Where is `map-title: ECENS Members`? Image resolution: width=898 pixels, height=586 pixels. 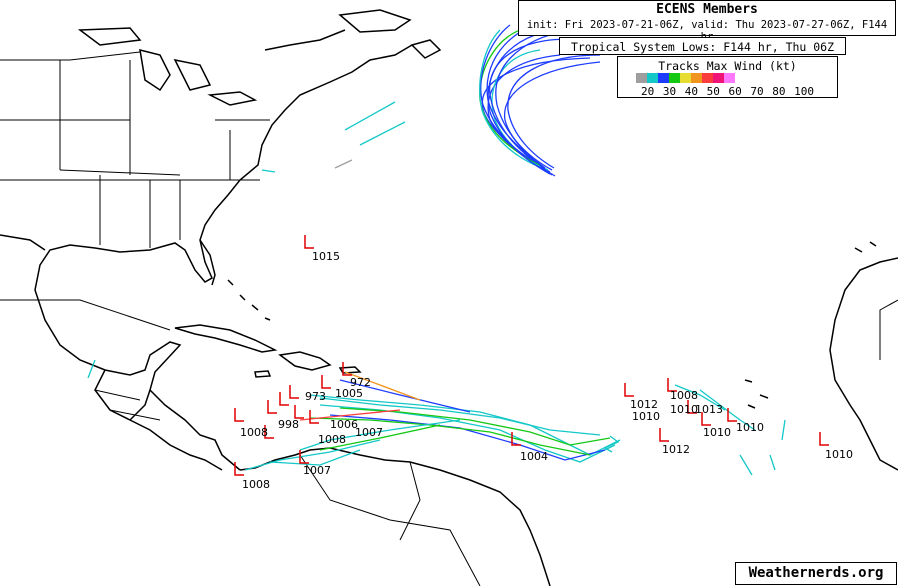
map-title: ECENS Members is located at coordinates (707, 9).